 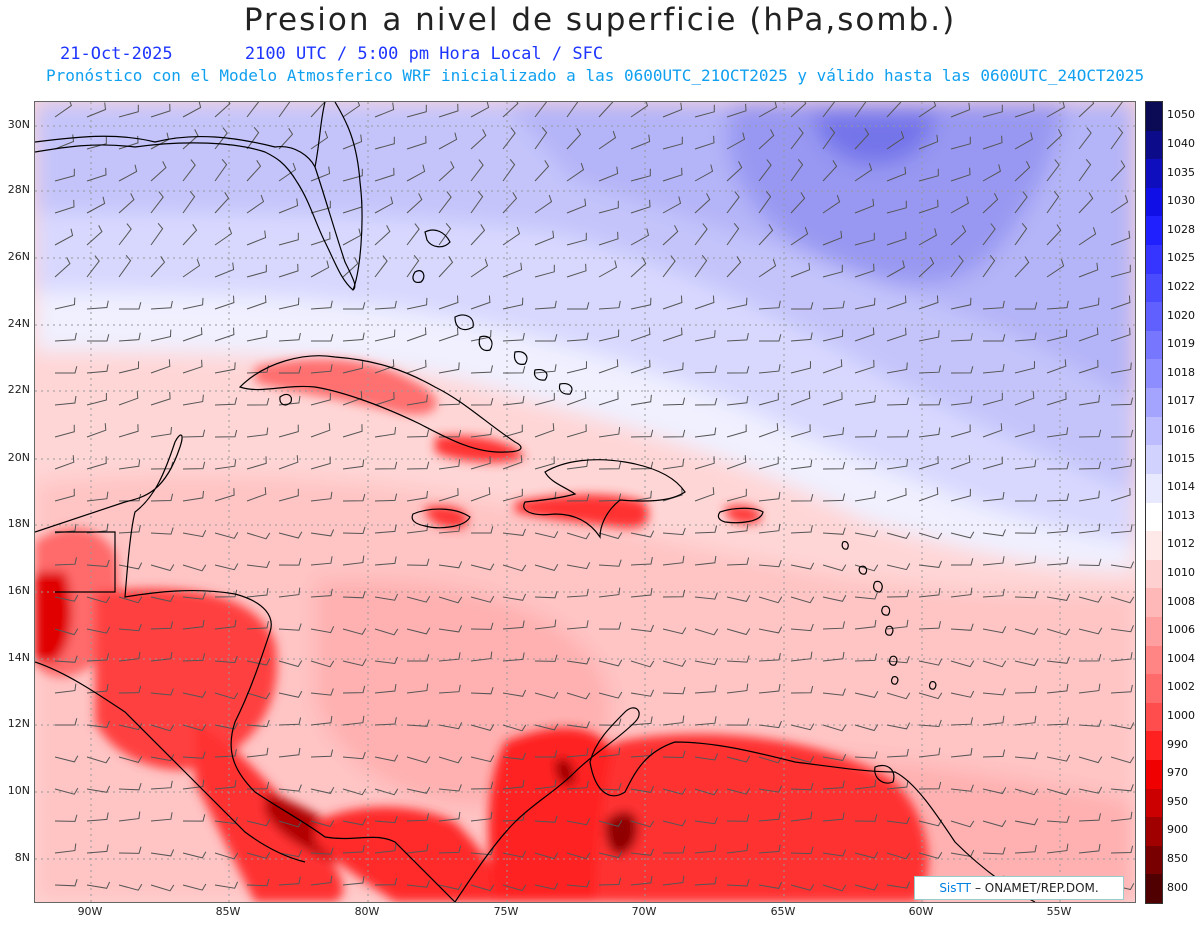 I want to click on lon-label-75w: 75W, so click(x=506, y=911).